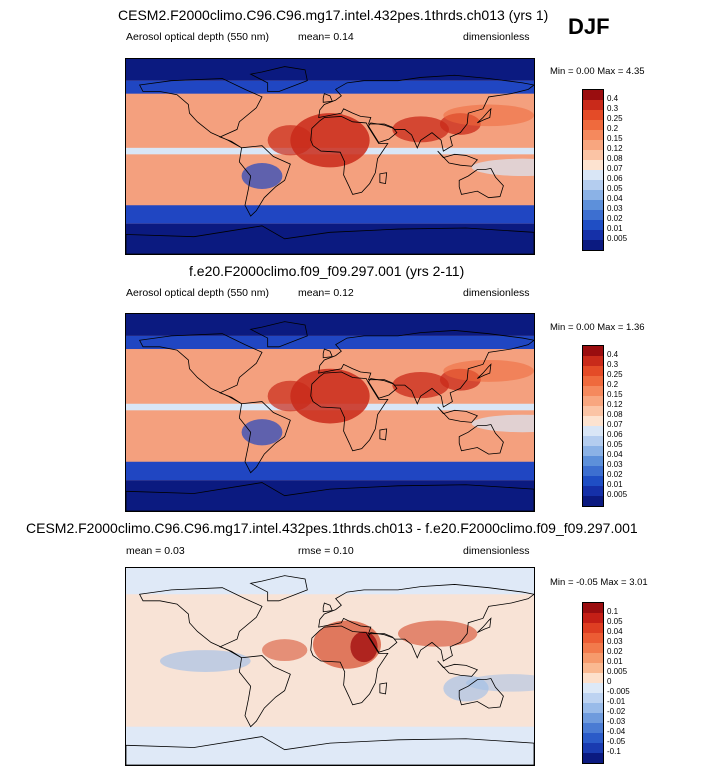 Image resolution: width=711 pixels, height=774 pixels. Describe the element at coordinates (589, 26) in the screenshot. I see `season-label: DJF` at that location.